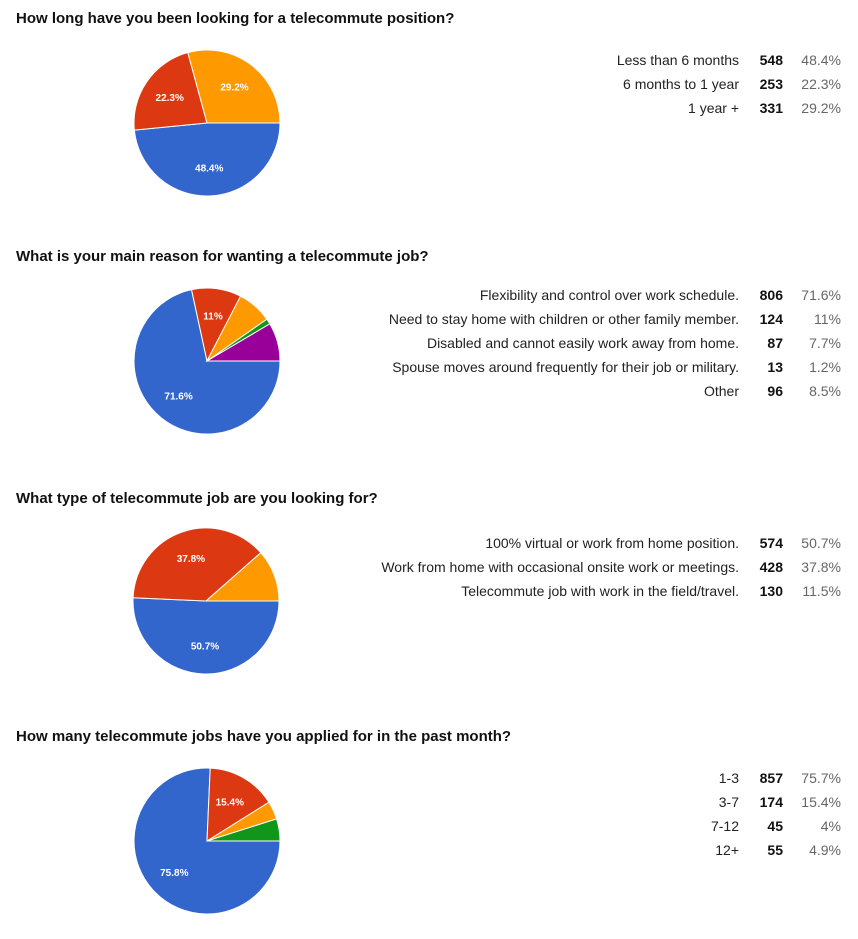  I want to click on legend-count: 428, so click(771, 567).